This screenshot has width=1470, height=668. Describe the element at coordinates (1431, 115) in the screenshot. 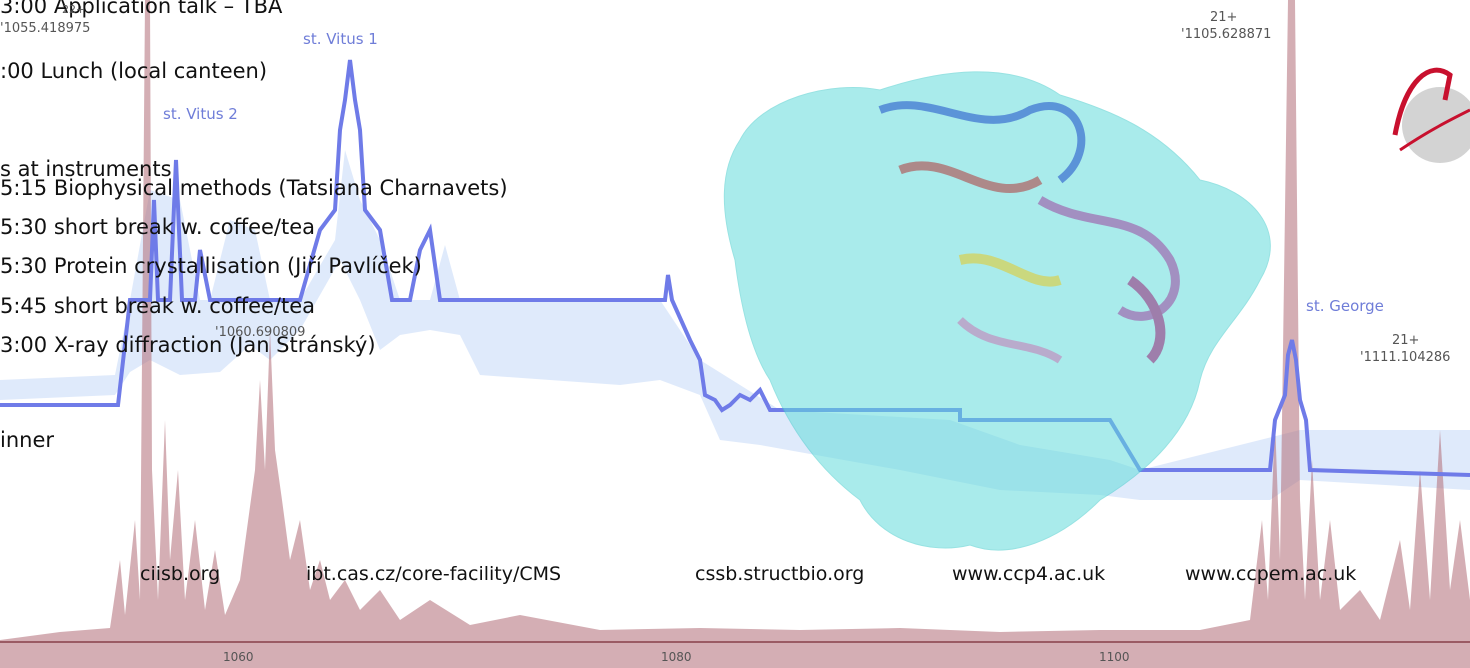

I see `logo` at that location.